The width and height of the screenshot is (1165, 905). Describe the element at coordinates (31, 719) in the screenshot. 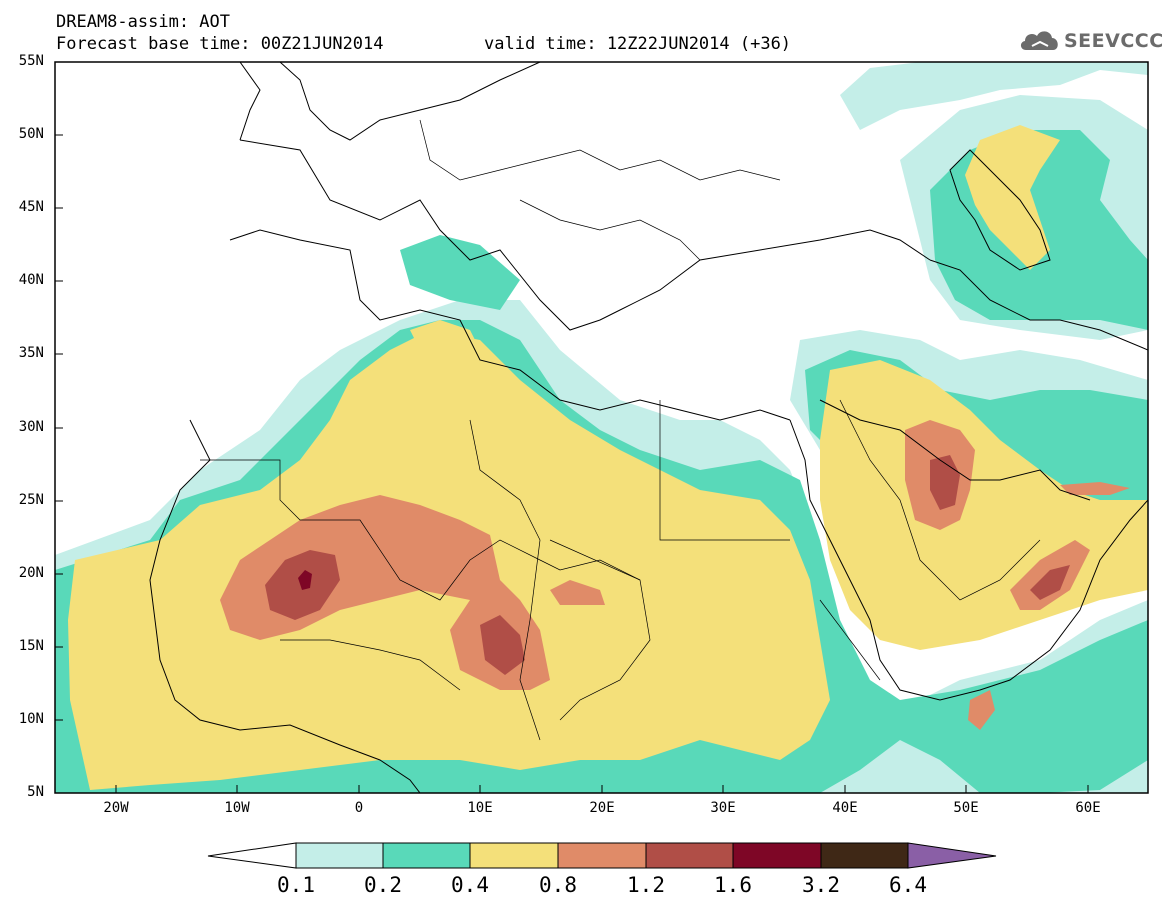

I see `lat-label-10n: 10N` at that location.